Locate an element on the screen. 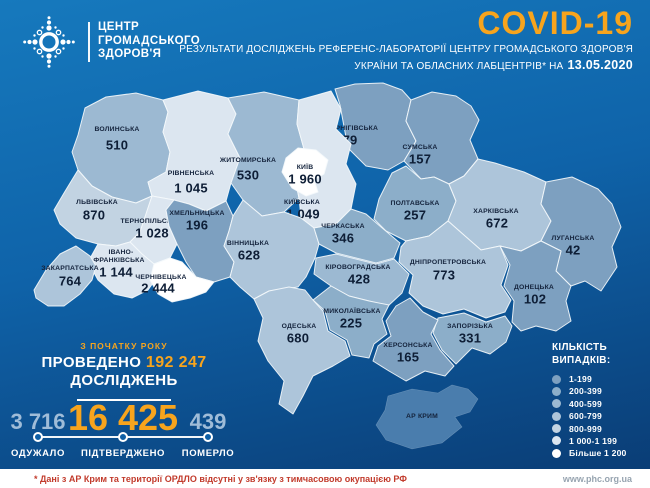 This screenshot has width=650, height=488. tests-divider is located at coordinates (124, 400).